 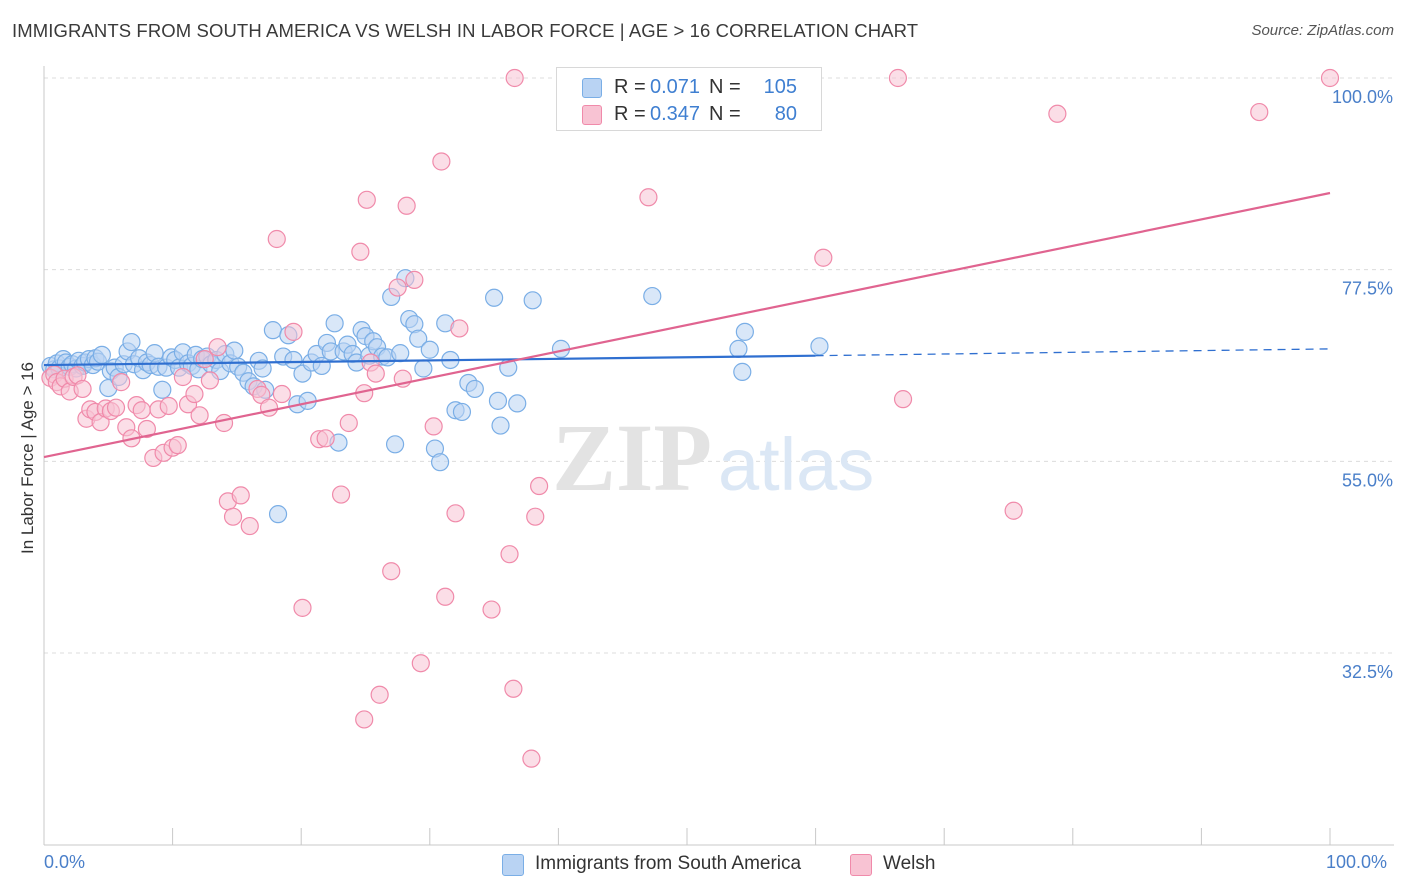 I want to click on x-tick-label-min: 0.0%, so click(x=65, y=862).